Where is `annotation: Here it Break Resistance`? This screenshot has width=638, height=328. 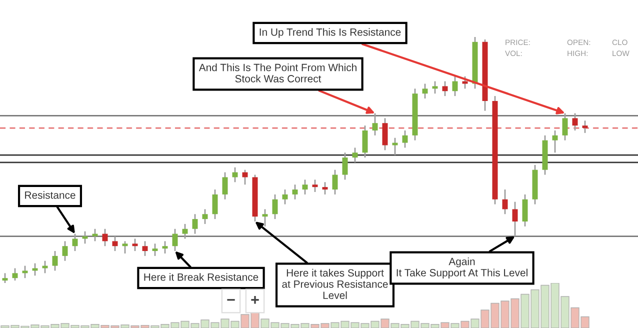
annotation: Here it Break Resistance is located at coordinates (201, 277).